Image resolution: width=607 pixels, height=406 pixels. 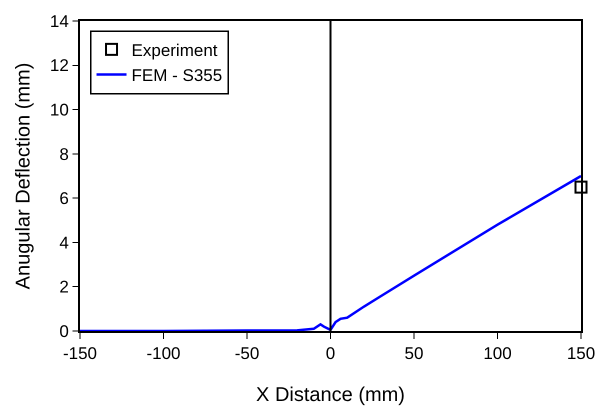 What do you see at coordinates (414, 354) in the screenshot?
I see `x-tick-label: 50` at bounding box center [414, 354].